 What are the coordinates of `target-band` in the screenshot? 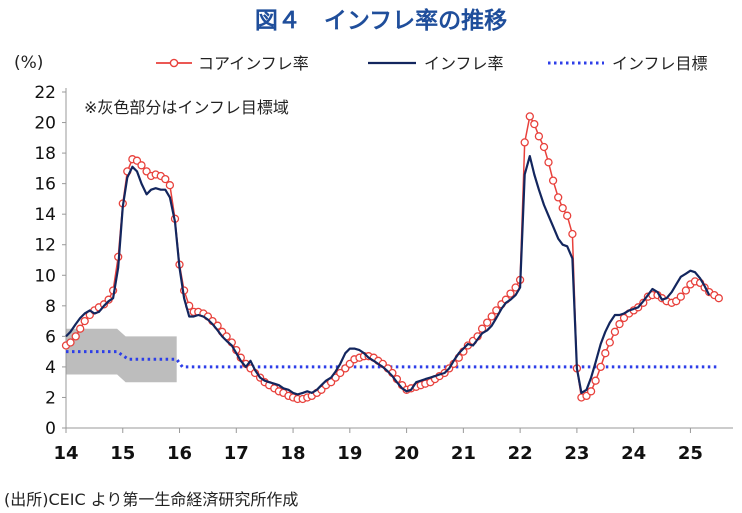 It's located at (121, 355).